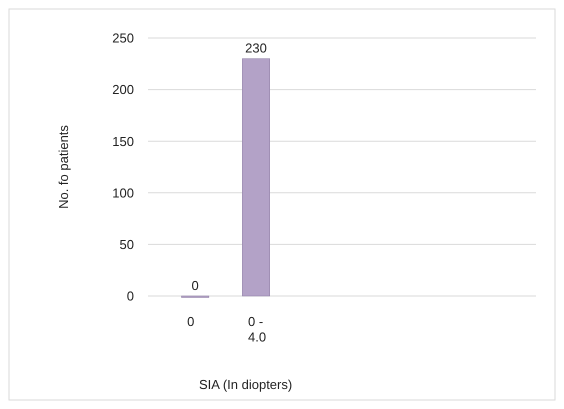  Describe the element at coordinates (63, 166) in the screenshot. I see `y-axis-title: No. fo patients` at that location.